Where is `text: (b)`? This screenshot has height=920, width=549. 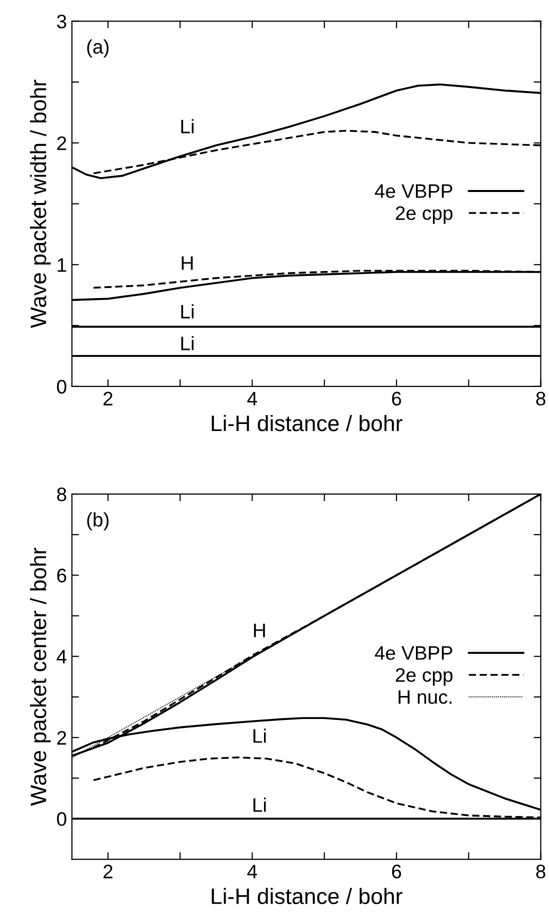 text: (b) is located at coordinates (98, 521).